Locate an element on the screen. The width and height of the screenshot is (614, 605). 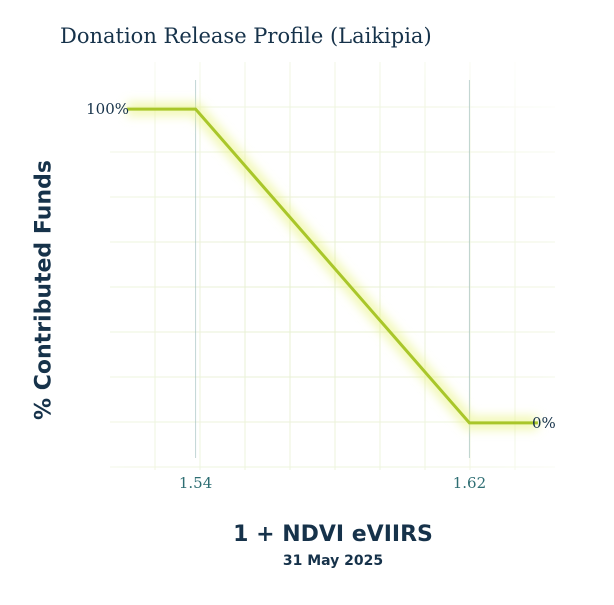
x-tick-label: 1.62 is located at coordinates (469, 483).